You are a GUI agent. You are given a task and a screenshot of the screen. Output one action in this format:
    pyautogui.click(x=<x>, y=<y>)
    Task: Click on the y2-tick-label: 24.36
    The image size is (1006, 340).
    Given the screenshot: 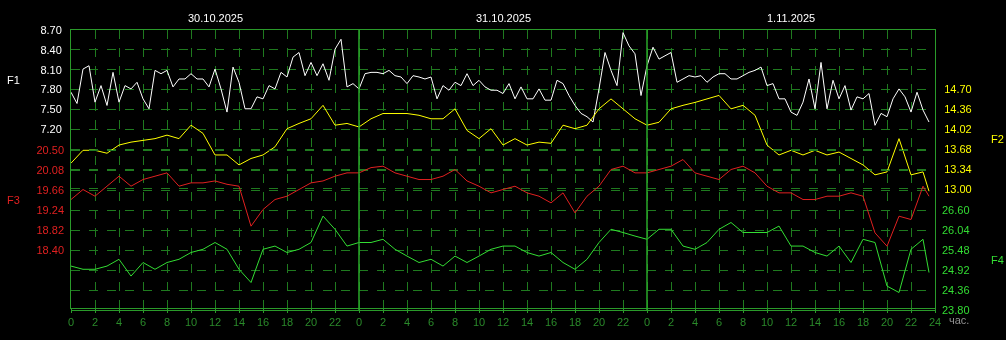 What is the action you would take?
    pyautogui.click(x=956, y=289)
    